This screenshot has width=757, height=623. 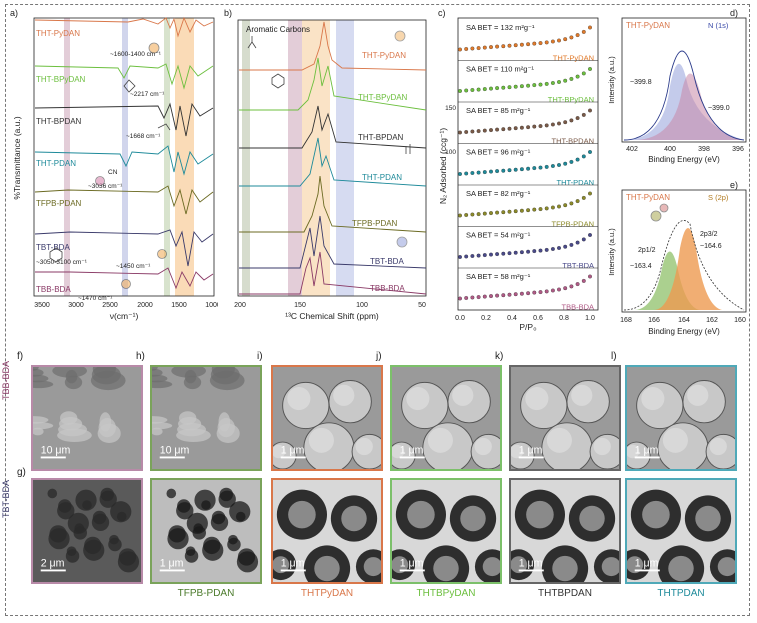 I want to click on panel-c-xlabel: P/P₀, so click(x=528, y=327).